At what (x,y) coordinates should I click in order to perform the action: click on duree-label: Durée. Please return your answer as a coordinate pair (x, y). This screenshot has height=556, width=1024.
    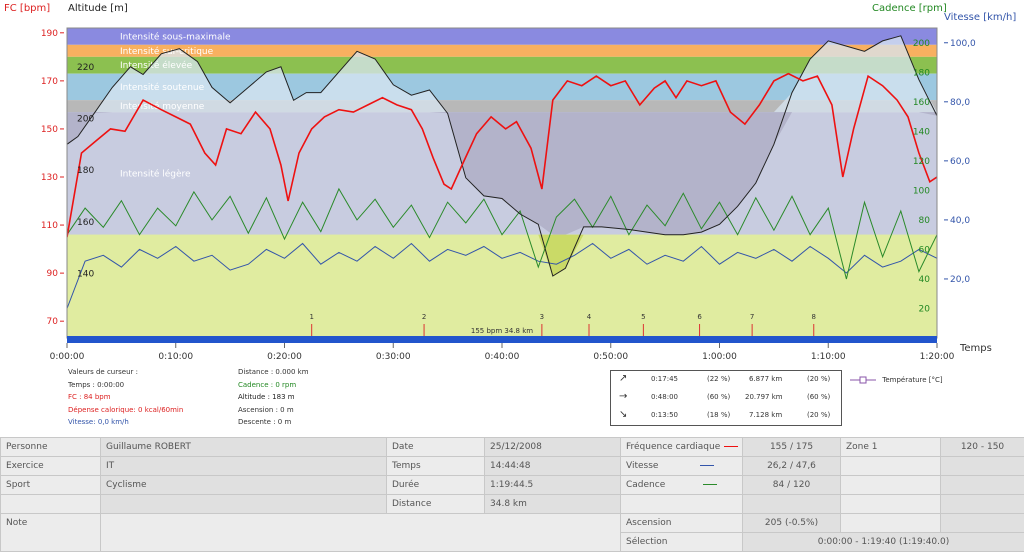
    Looking at the image, I should click on (435, 485).